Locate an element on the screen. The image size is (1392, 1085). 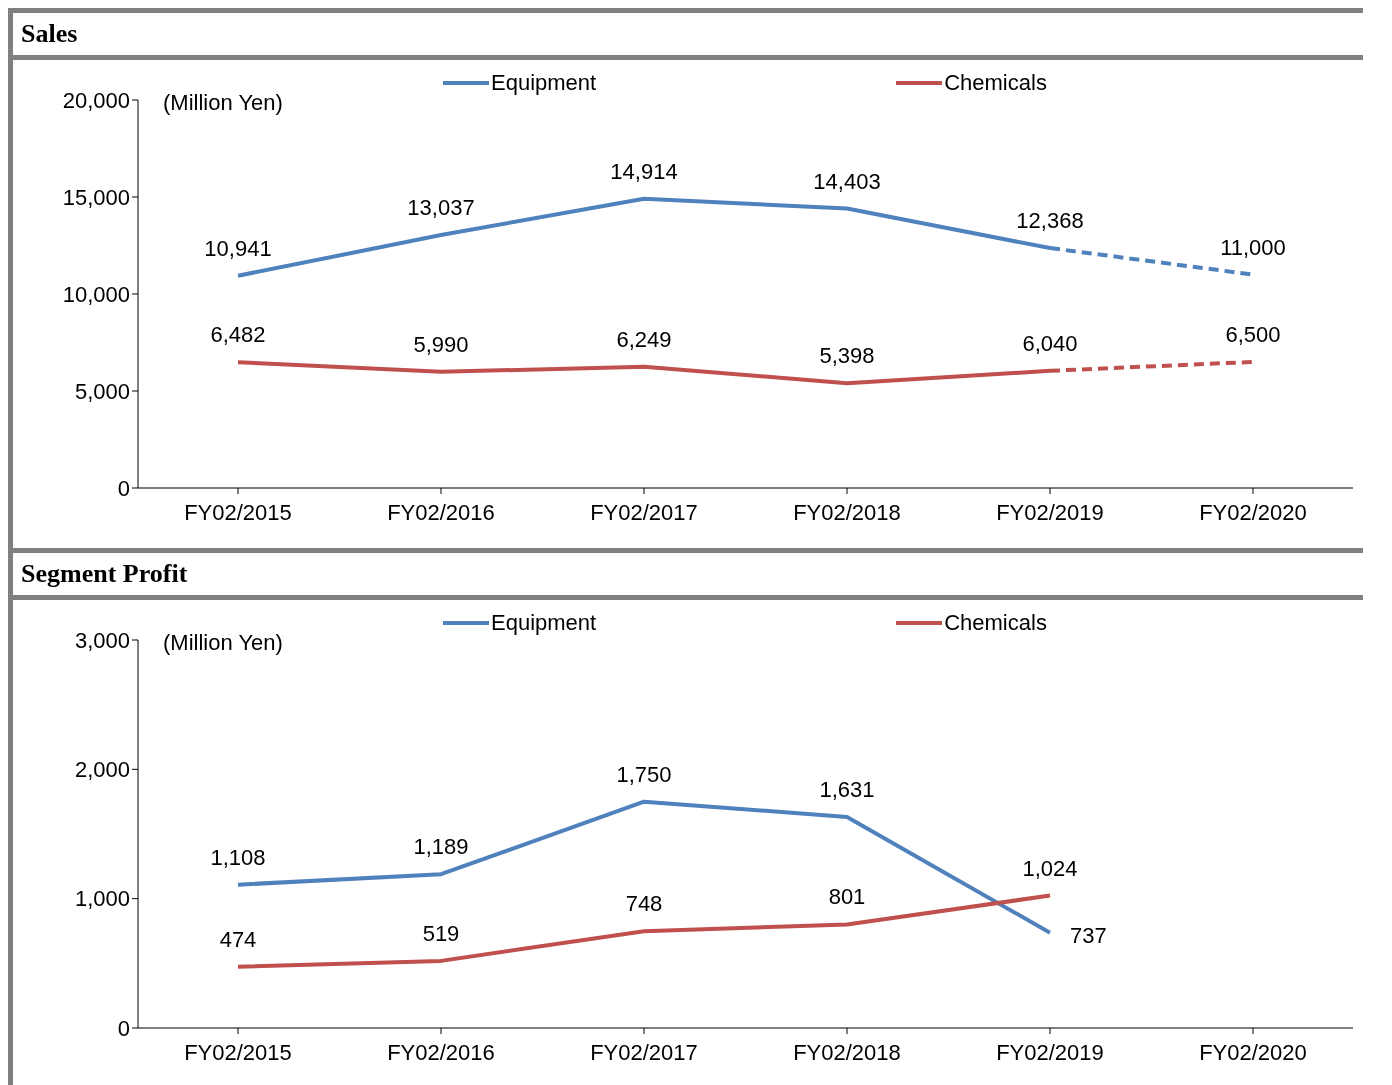
chart-title: Sales is located at coordinates (688, 36).